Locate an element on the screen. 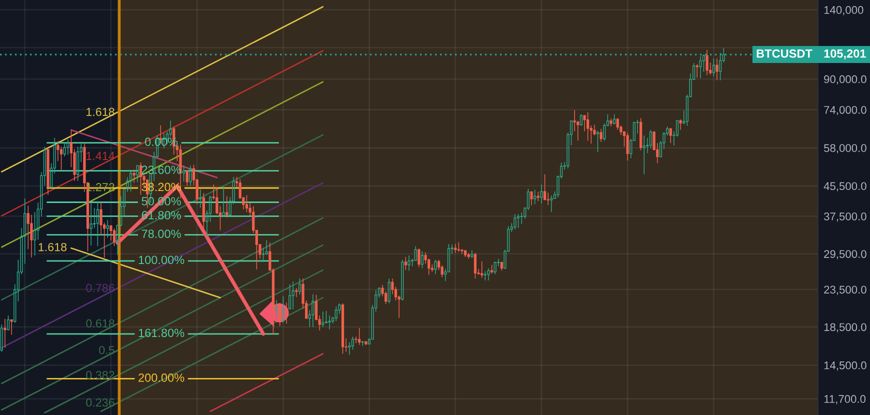 The width and height of the screenshot is (870, 415). series-label: 0.786 is located at coordinates (100, 288).